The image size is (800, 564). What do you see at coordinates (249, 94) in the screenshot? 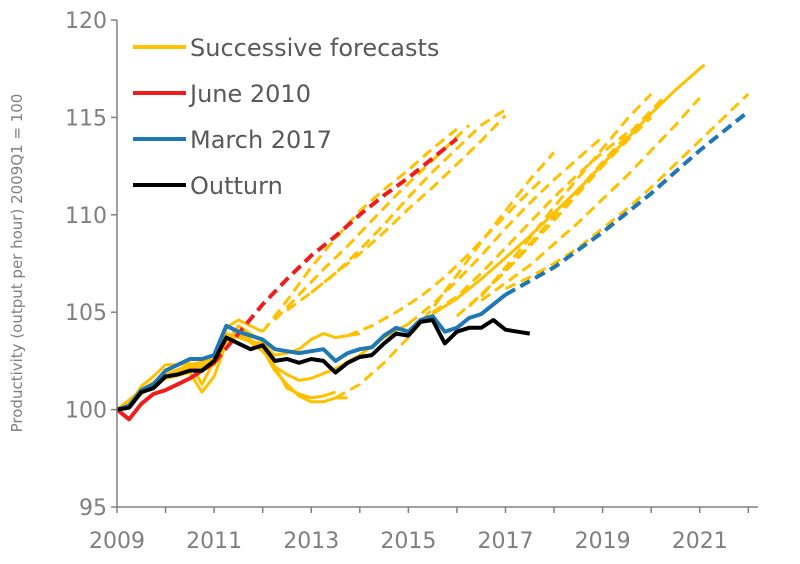
I see `legend-label: June 2010` at bounding box center [249, 94].